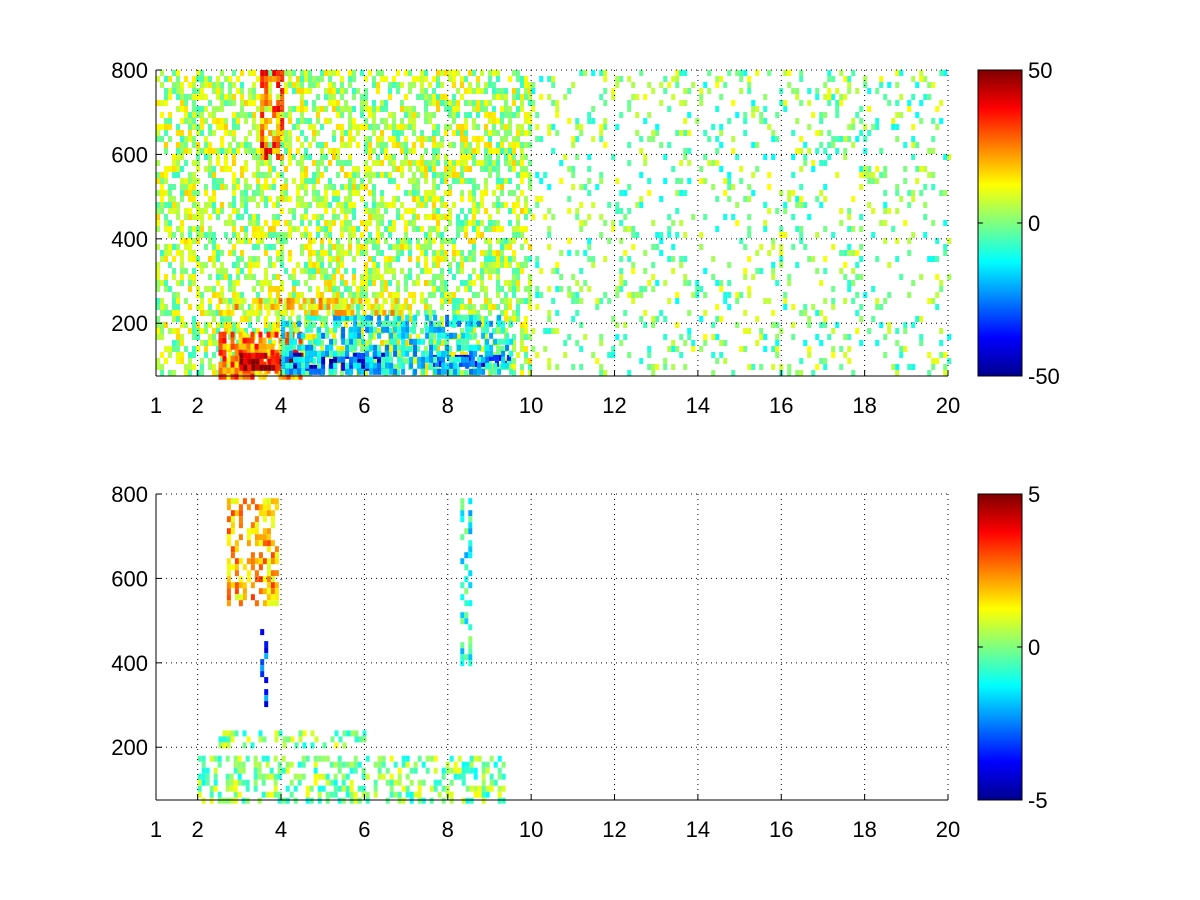 The width and height of the screenshot is (1200, 900). I want to click on x-tick-label: 4, so click(281, 405).